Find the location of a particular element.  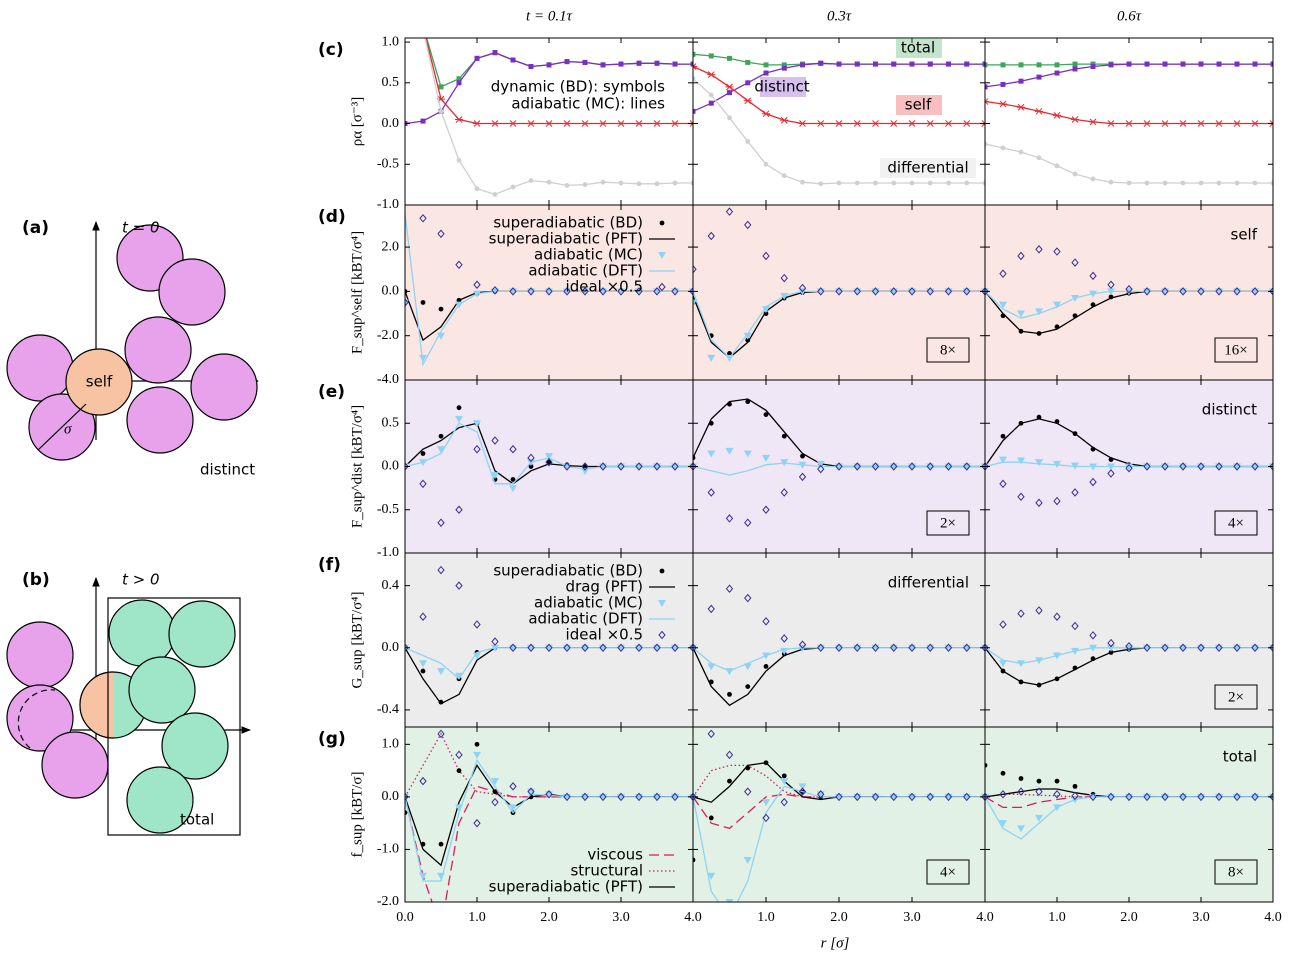

y-tick-label: 0.0 is located at coordinates (391, 123).